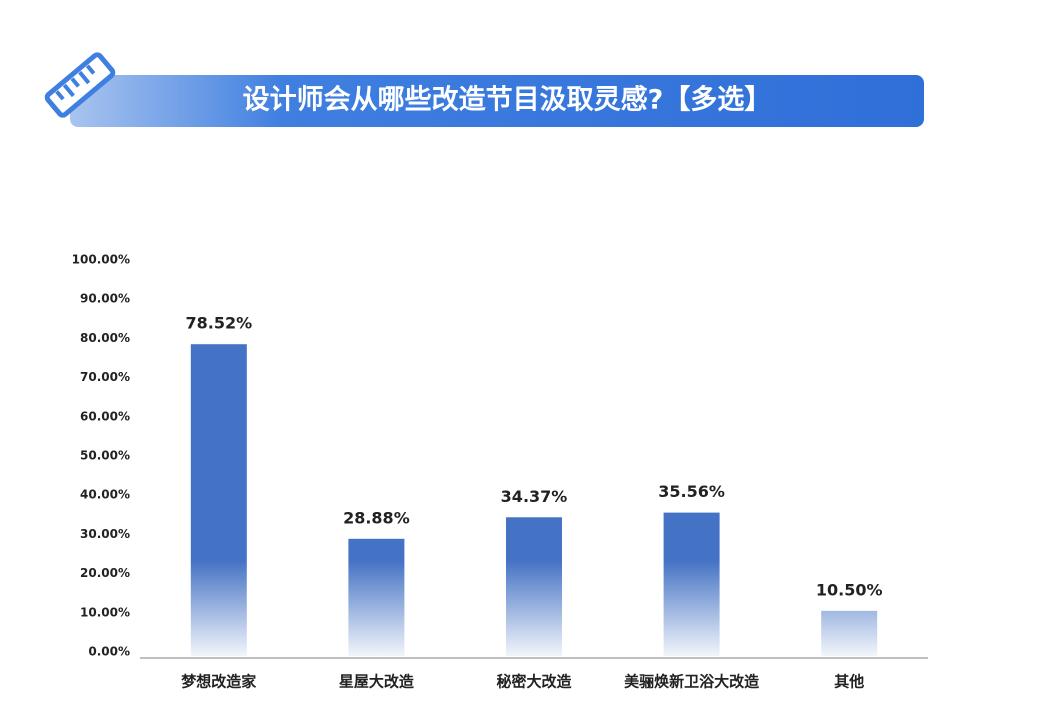 Image resolution: width=1037 pixels, height=716 pixels. I want to click on value-label: 34.37%, so click(534, 496).